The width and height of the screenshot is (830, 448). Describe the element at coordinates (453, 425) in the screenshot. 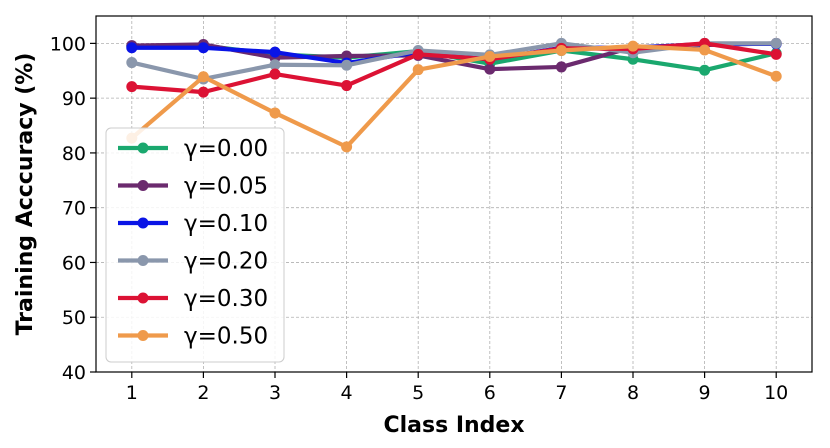

I see `x-axis-label: Class Index` at that location.